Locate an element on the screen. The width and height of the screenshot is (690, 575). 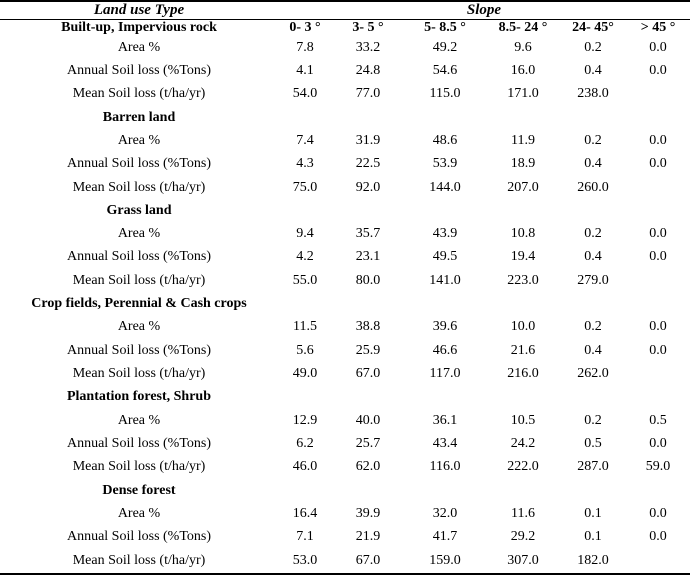
cell-value: 38.8 is located at coordinates (368, 327).